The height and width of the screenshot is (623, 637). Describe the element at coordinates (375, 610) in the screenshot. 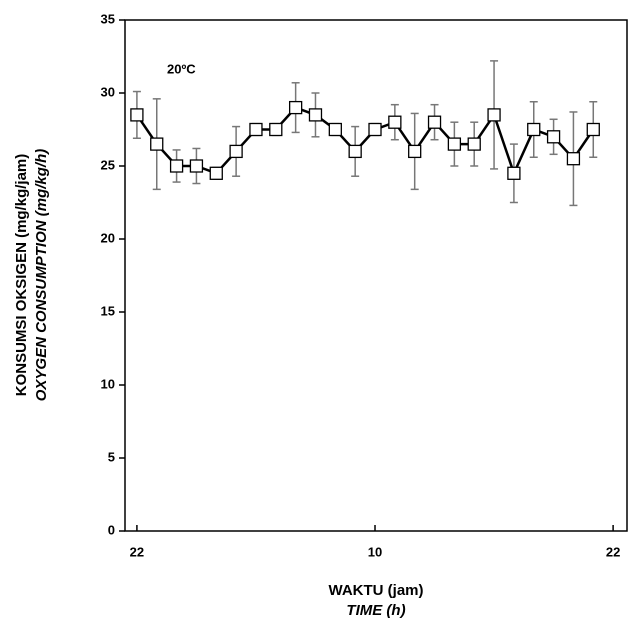

I see `x-axis-label: TIME (h)` at that location.